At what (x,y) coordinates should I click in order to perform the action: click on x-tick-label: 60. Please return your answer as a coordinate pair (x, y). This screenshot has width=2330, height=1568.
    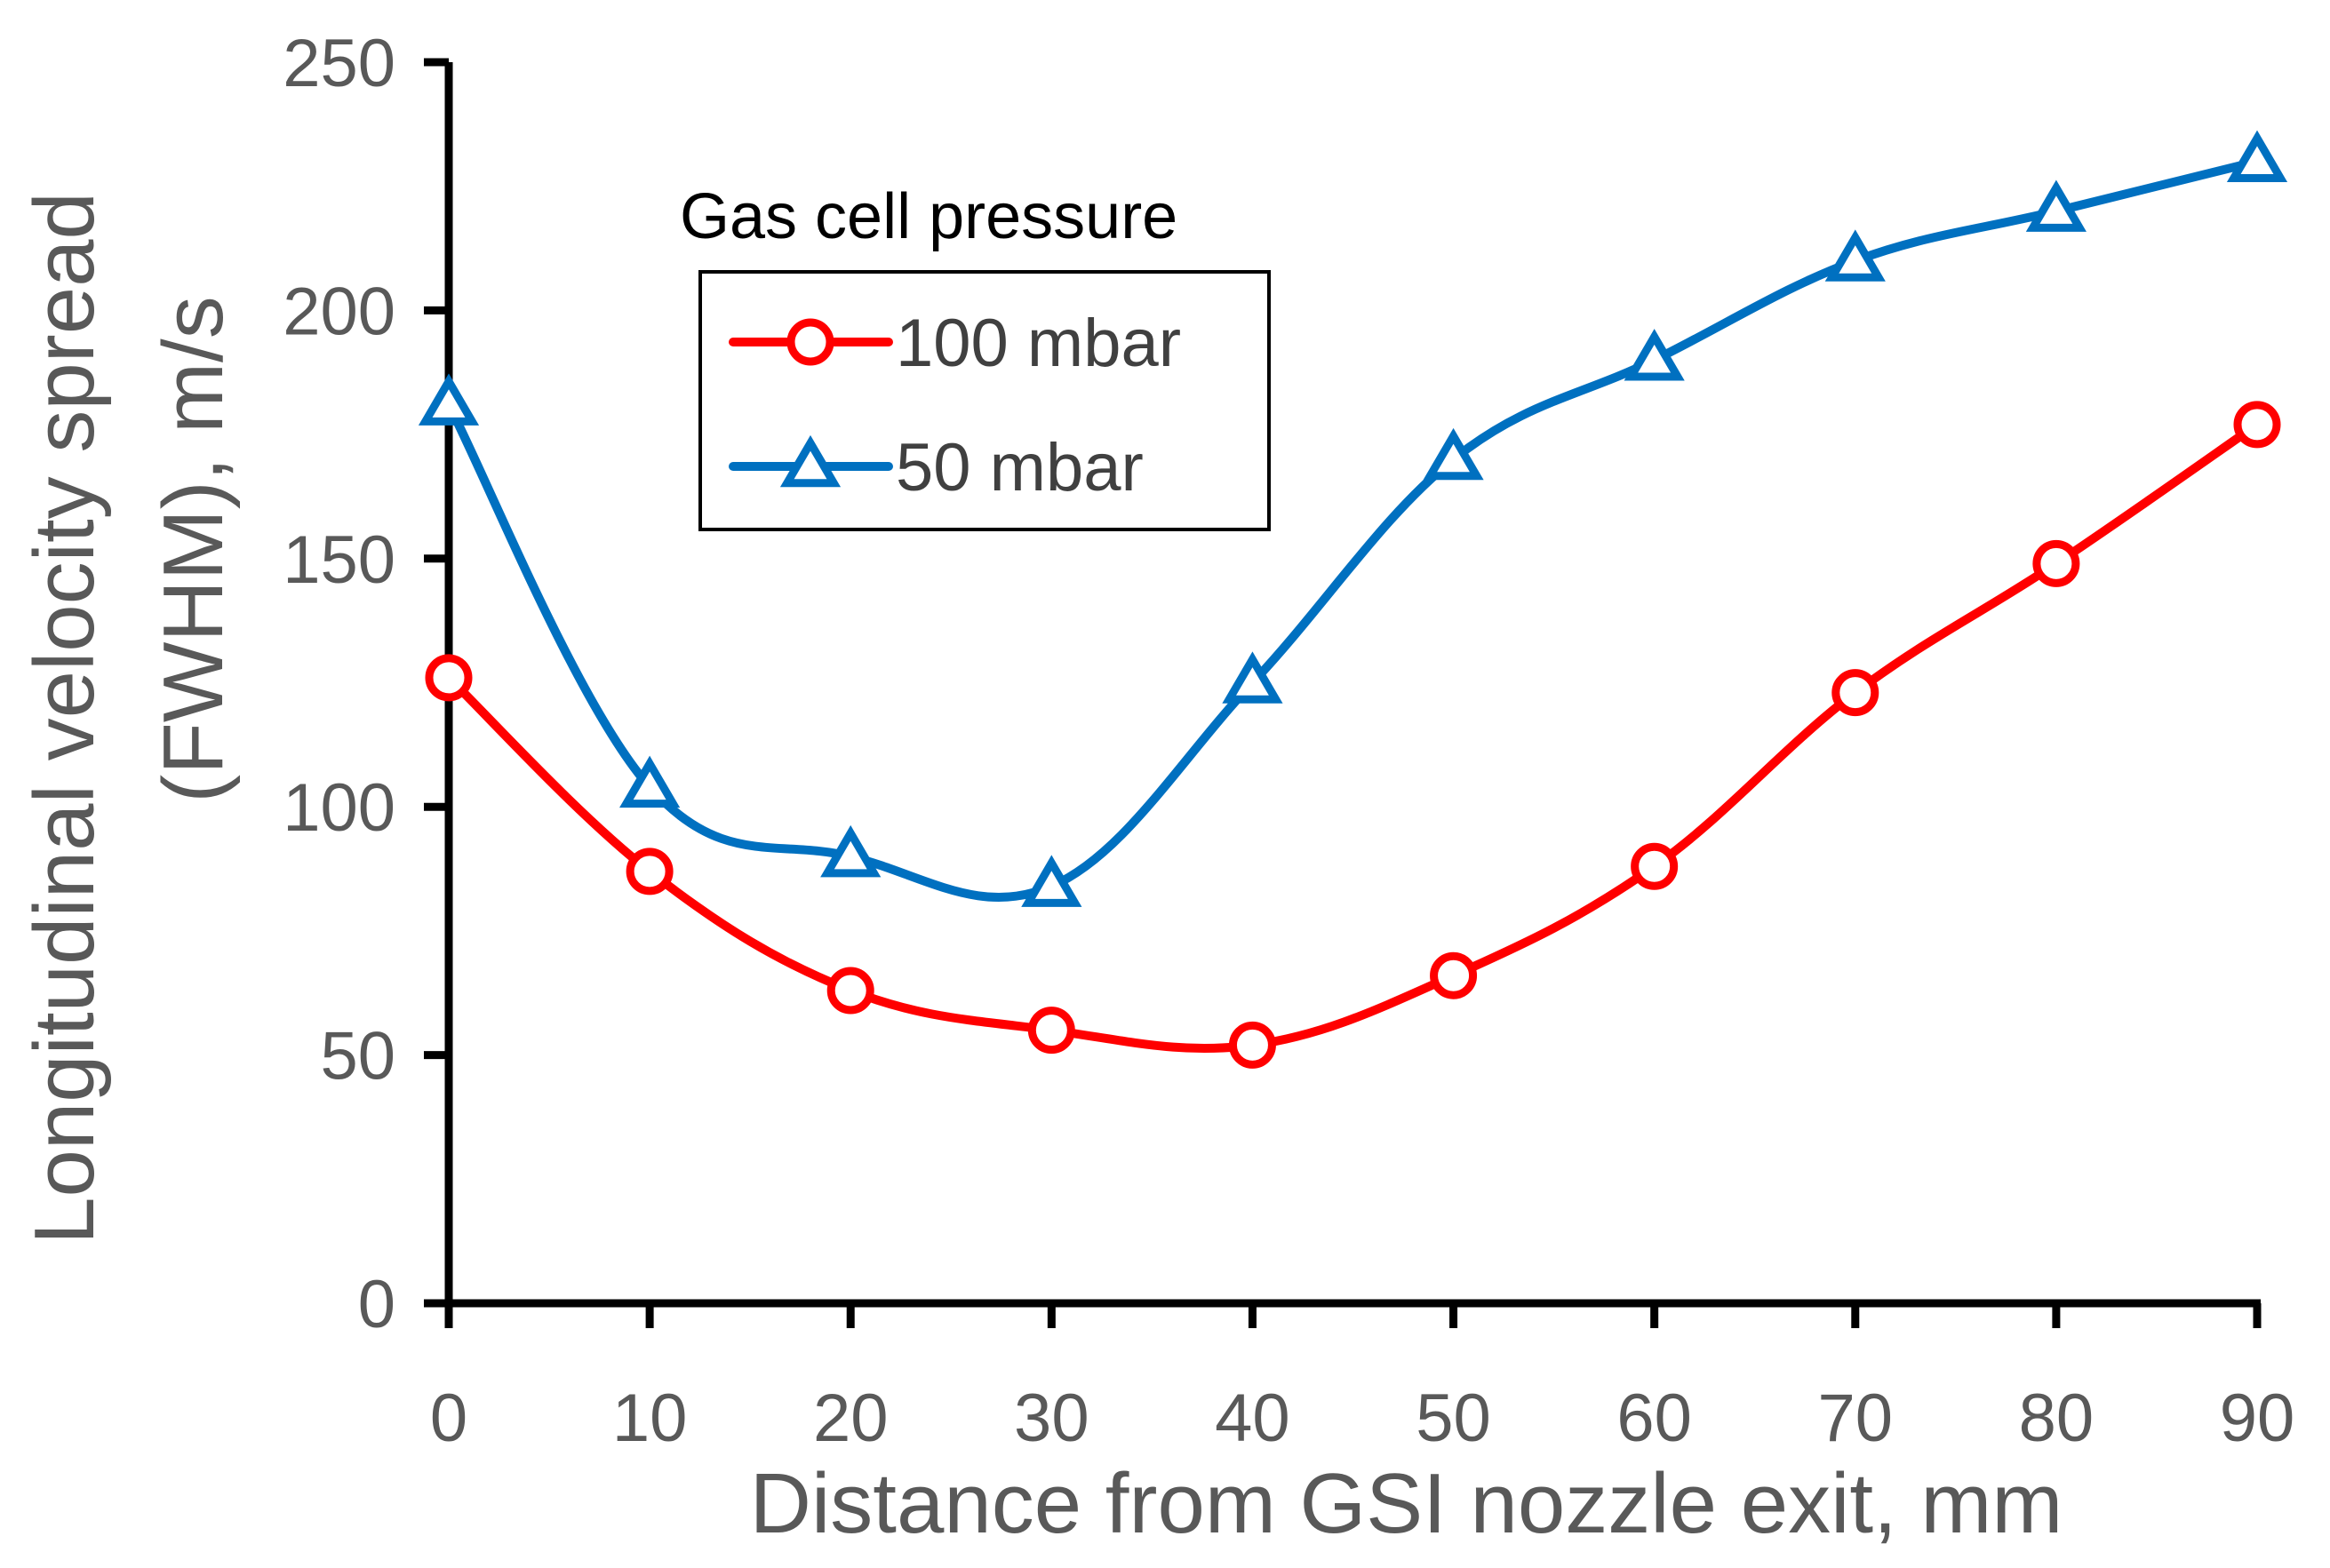
    Looking at the image, I should click on (1654, 1419).